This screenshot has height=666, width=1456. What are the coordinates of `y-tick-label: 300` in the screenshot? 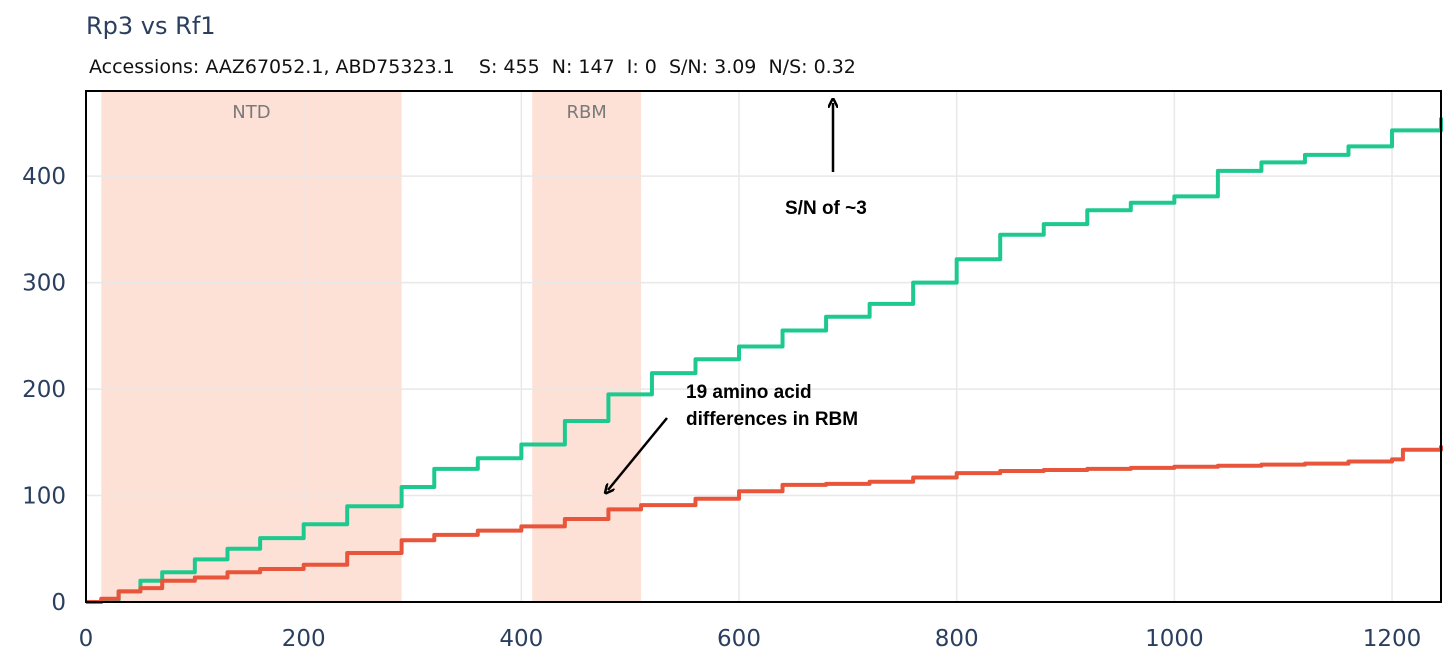 It's located at (44, 284).